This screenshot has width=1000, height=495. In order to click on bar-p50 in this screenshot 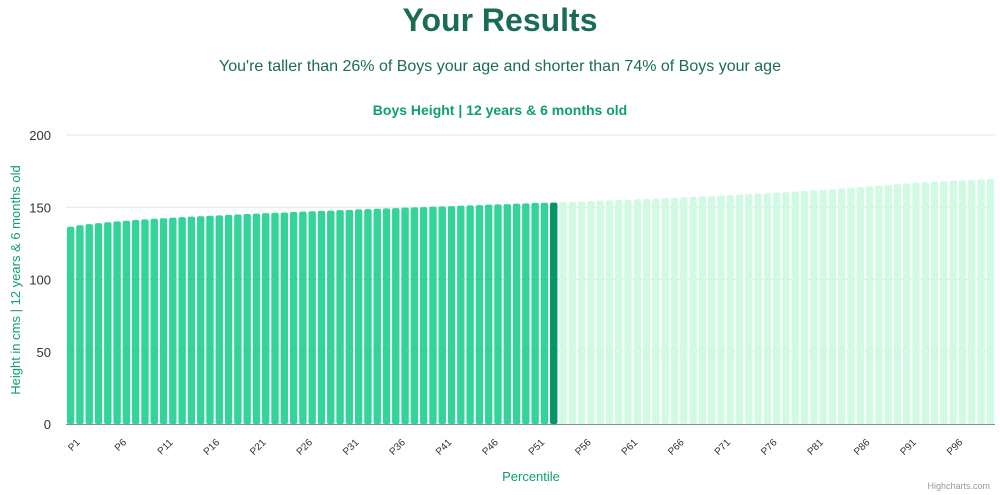, I will do `click(526, 313)`.